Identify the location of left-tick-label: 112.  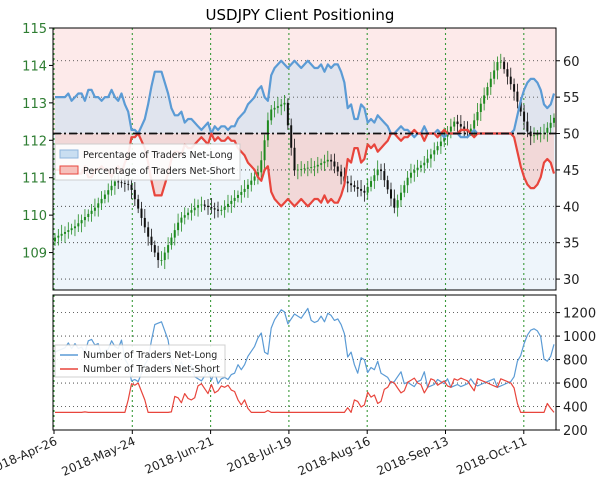
(34, 141).